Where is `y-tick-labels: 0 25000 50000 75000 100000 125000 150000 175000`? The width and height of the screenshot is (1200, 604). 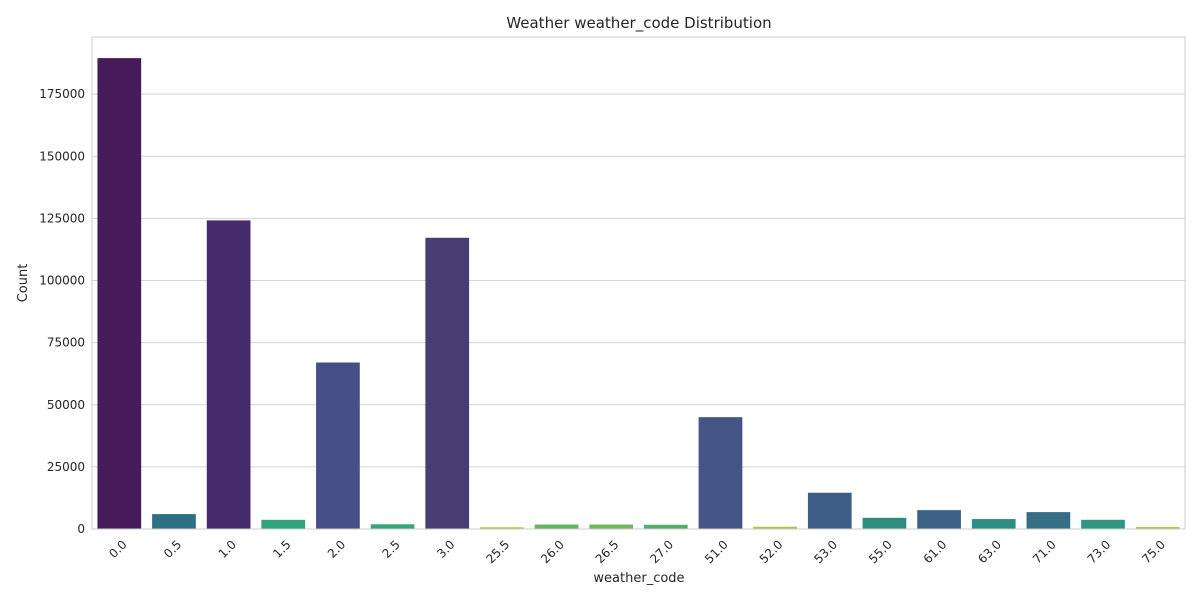 y-tick-labels: 0 25000 50000 75000 100000 125000 150000 175000 is located at coordinates (62, 311).